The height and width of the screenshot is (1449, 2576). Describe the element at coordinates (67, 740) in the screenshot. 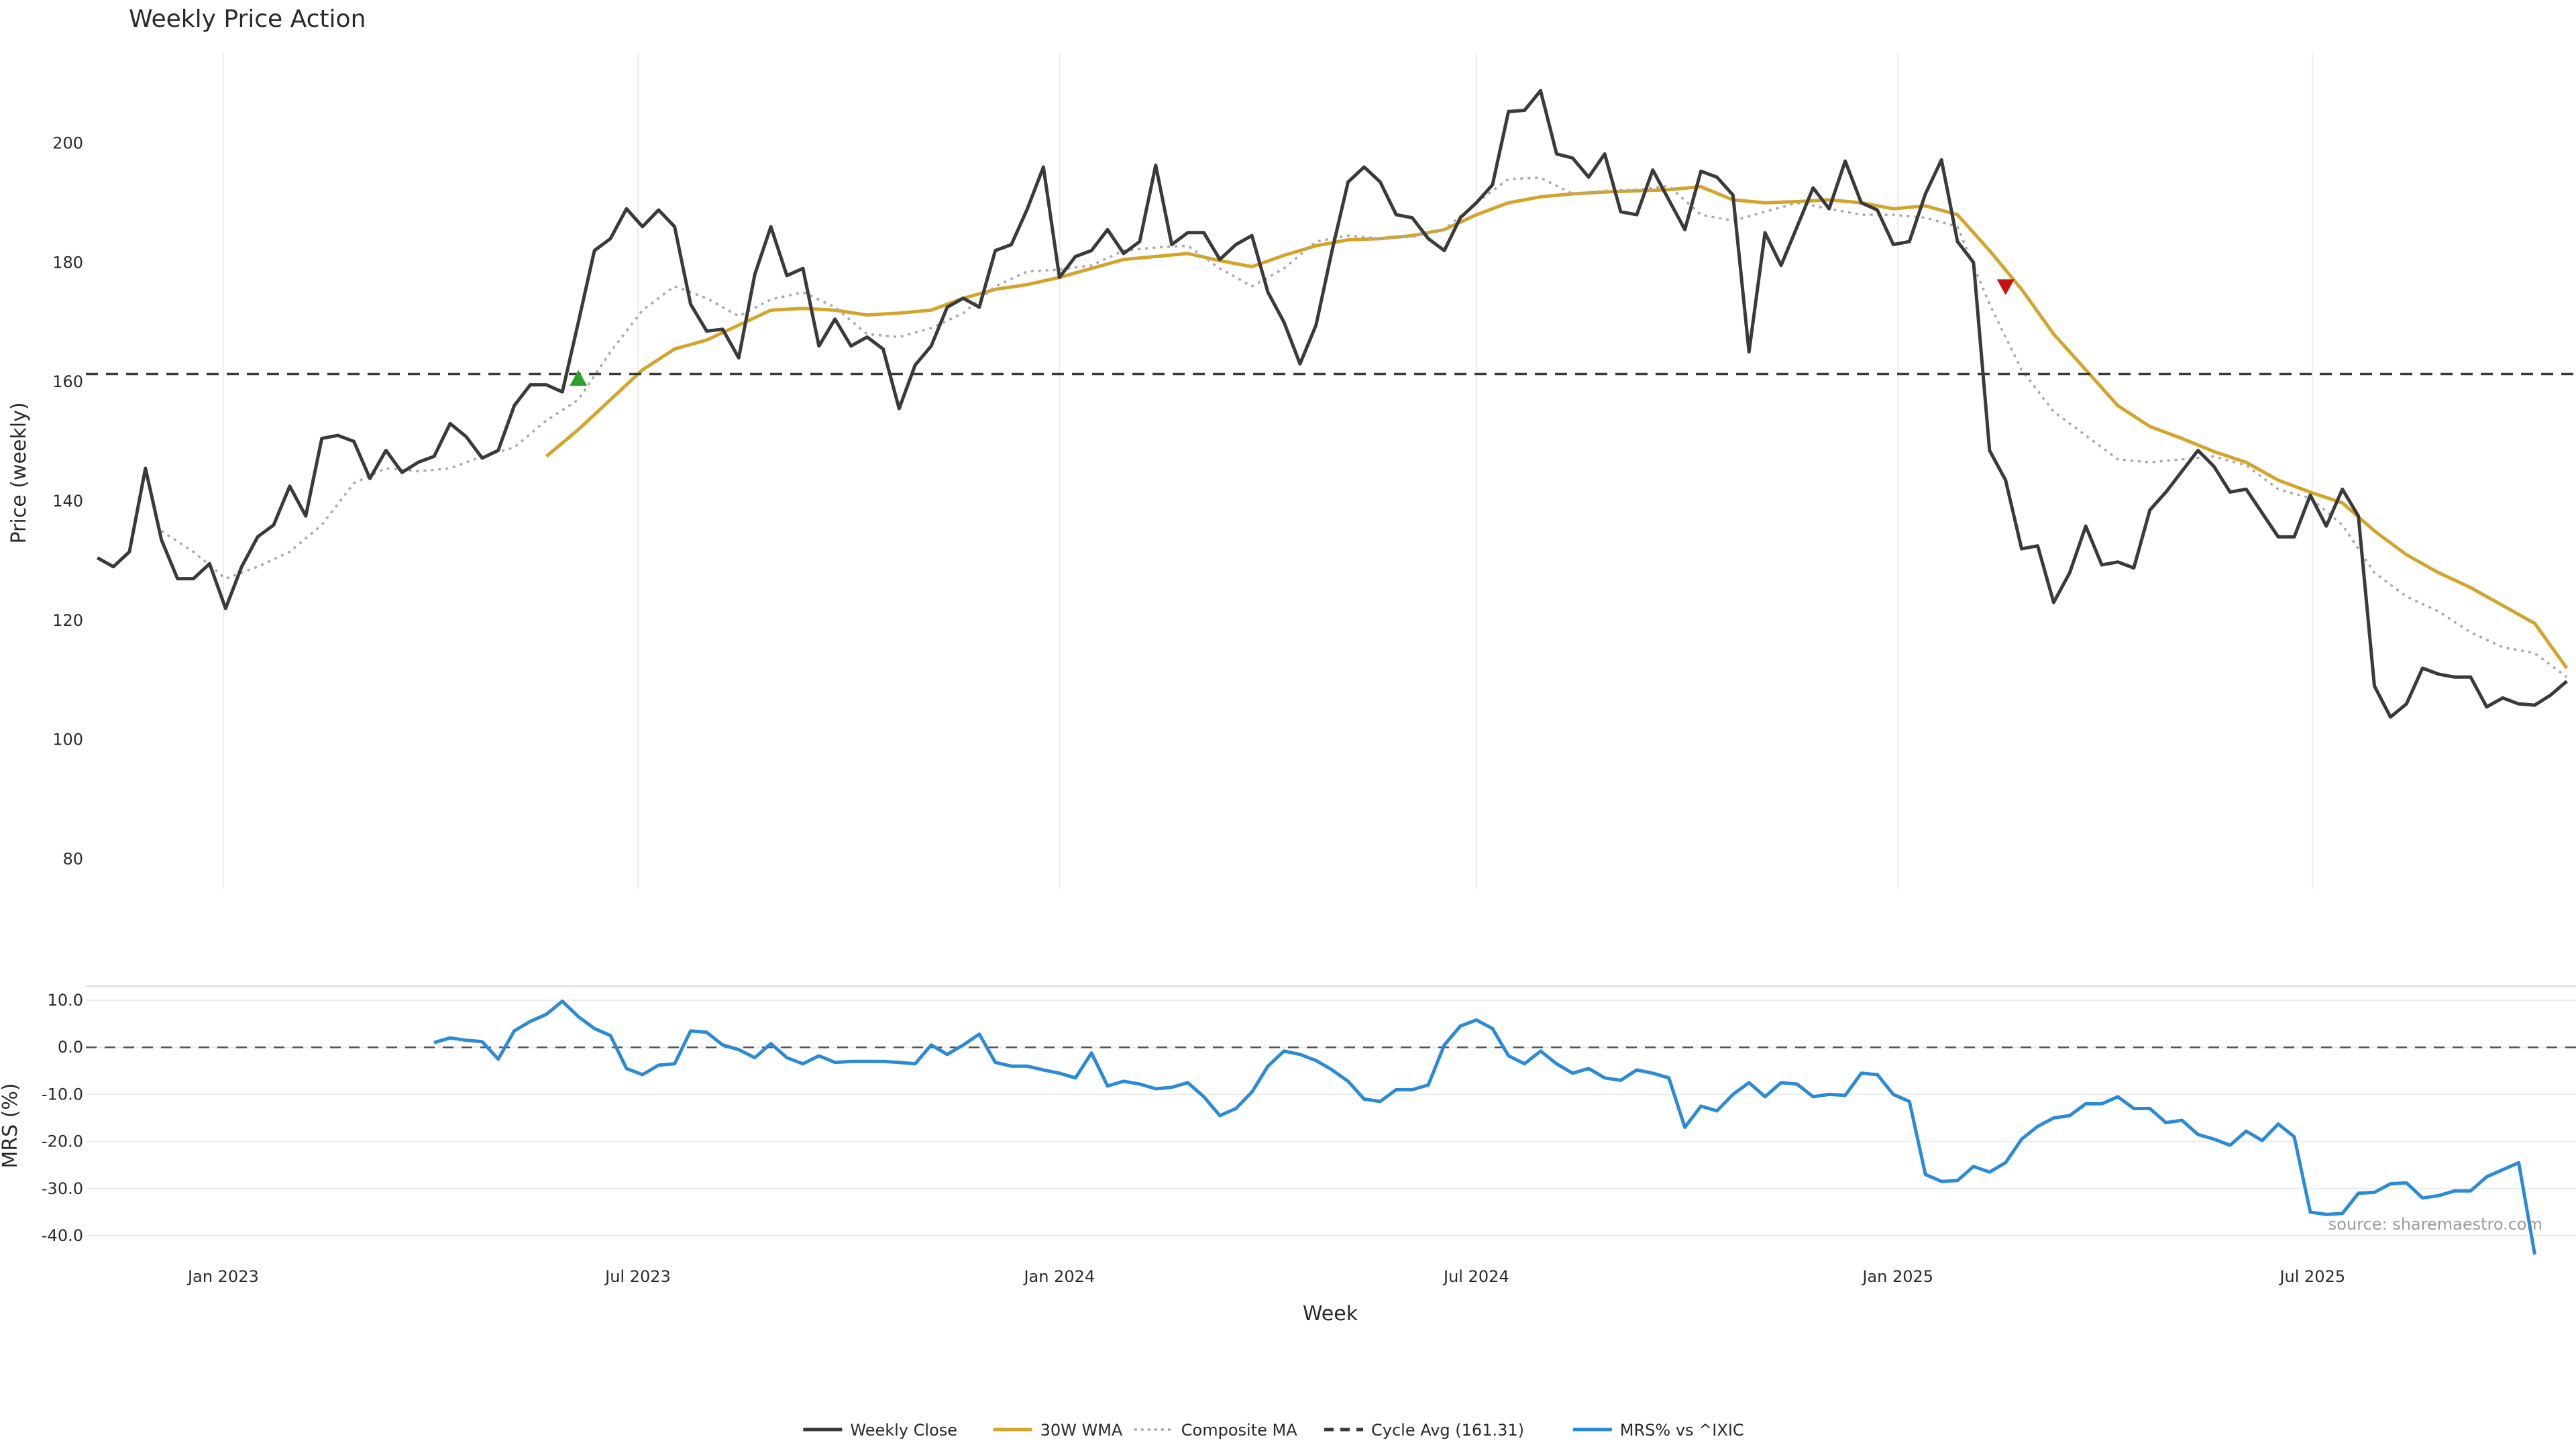

I see `price-y-tick-label: 100` at that location.